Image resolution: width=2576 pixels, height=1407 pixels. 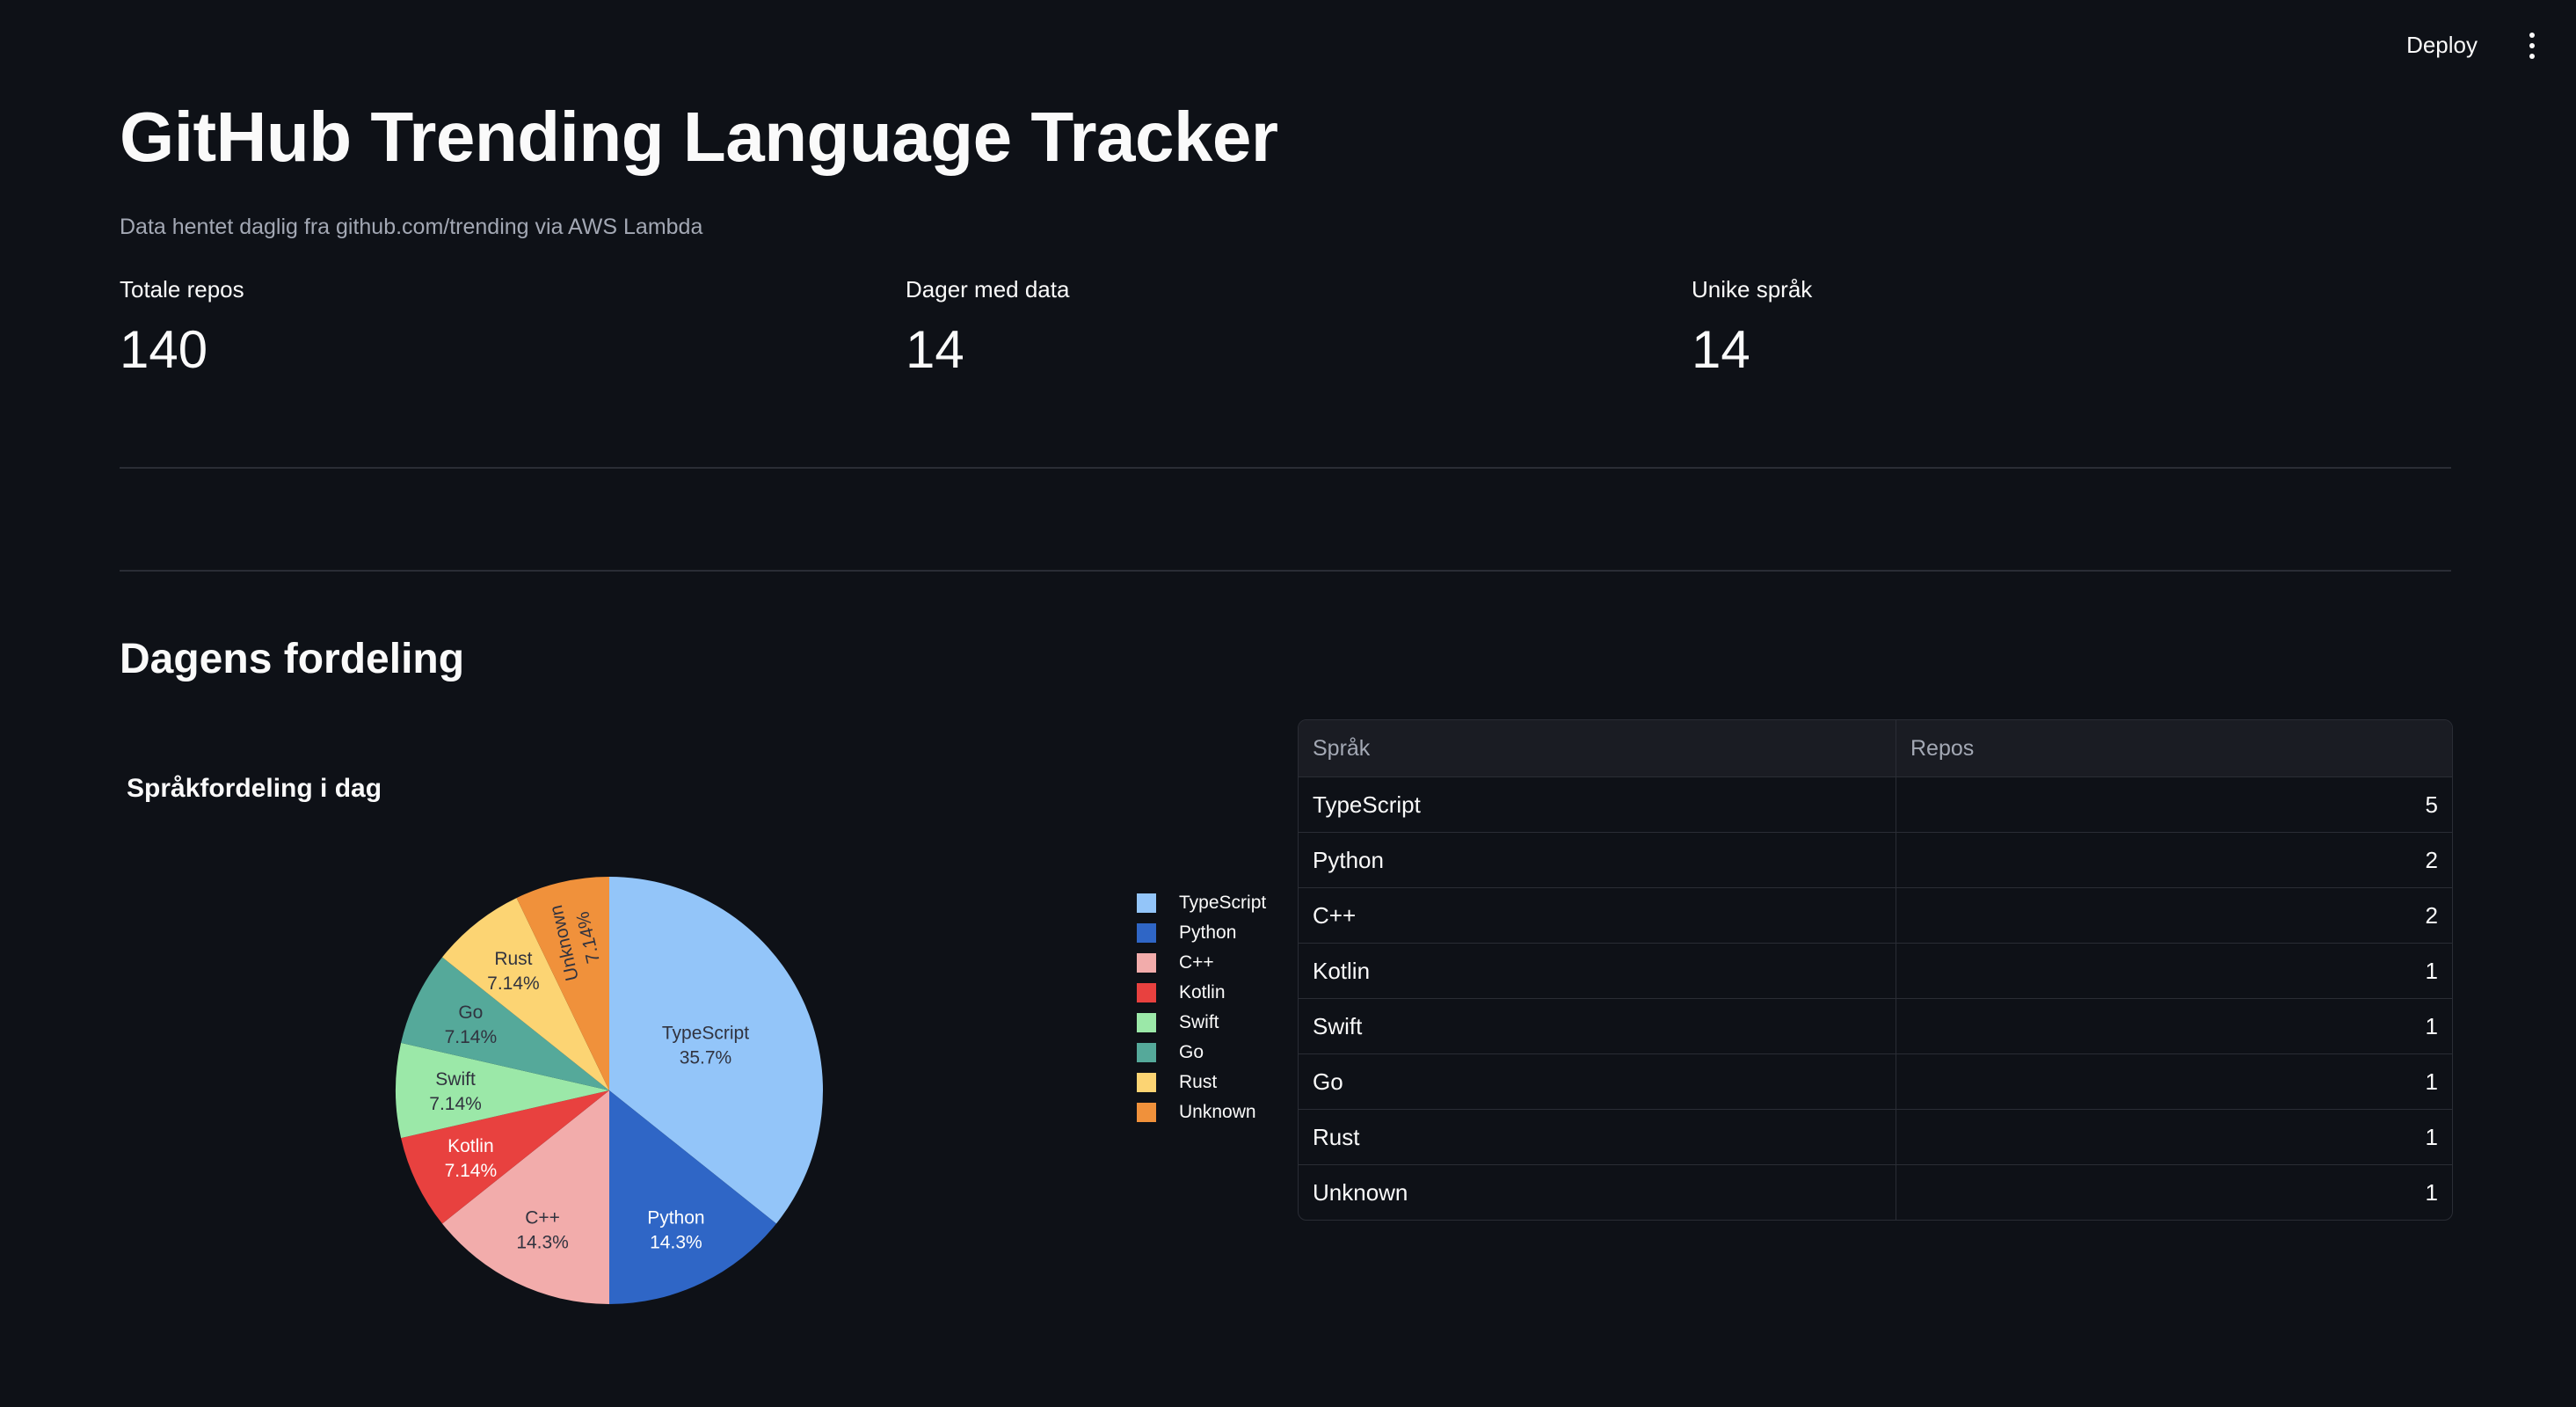 What do you see at coordinates (1597, 1193) in the screenshot?
I see `table-cell-language: Unknown` at bounding box center [1597, 1193].